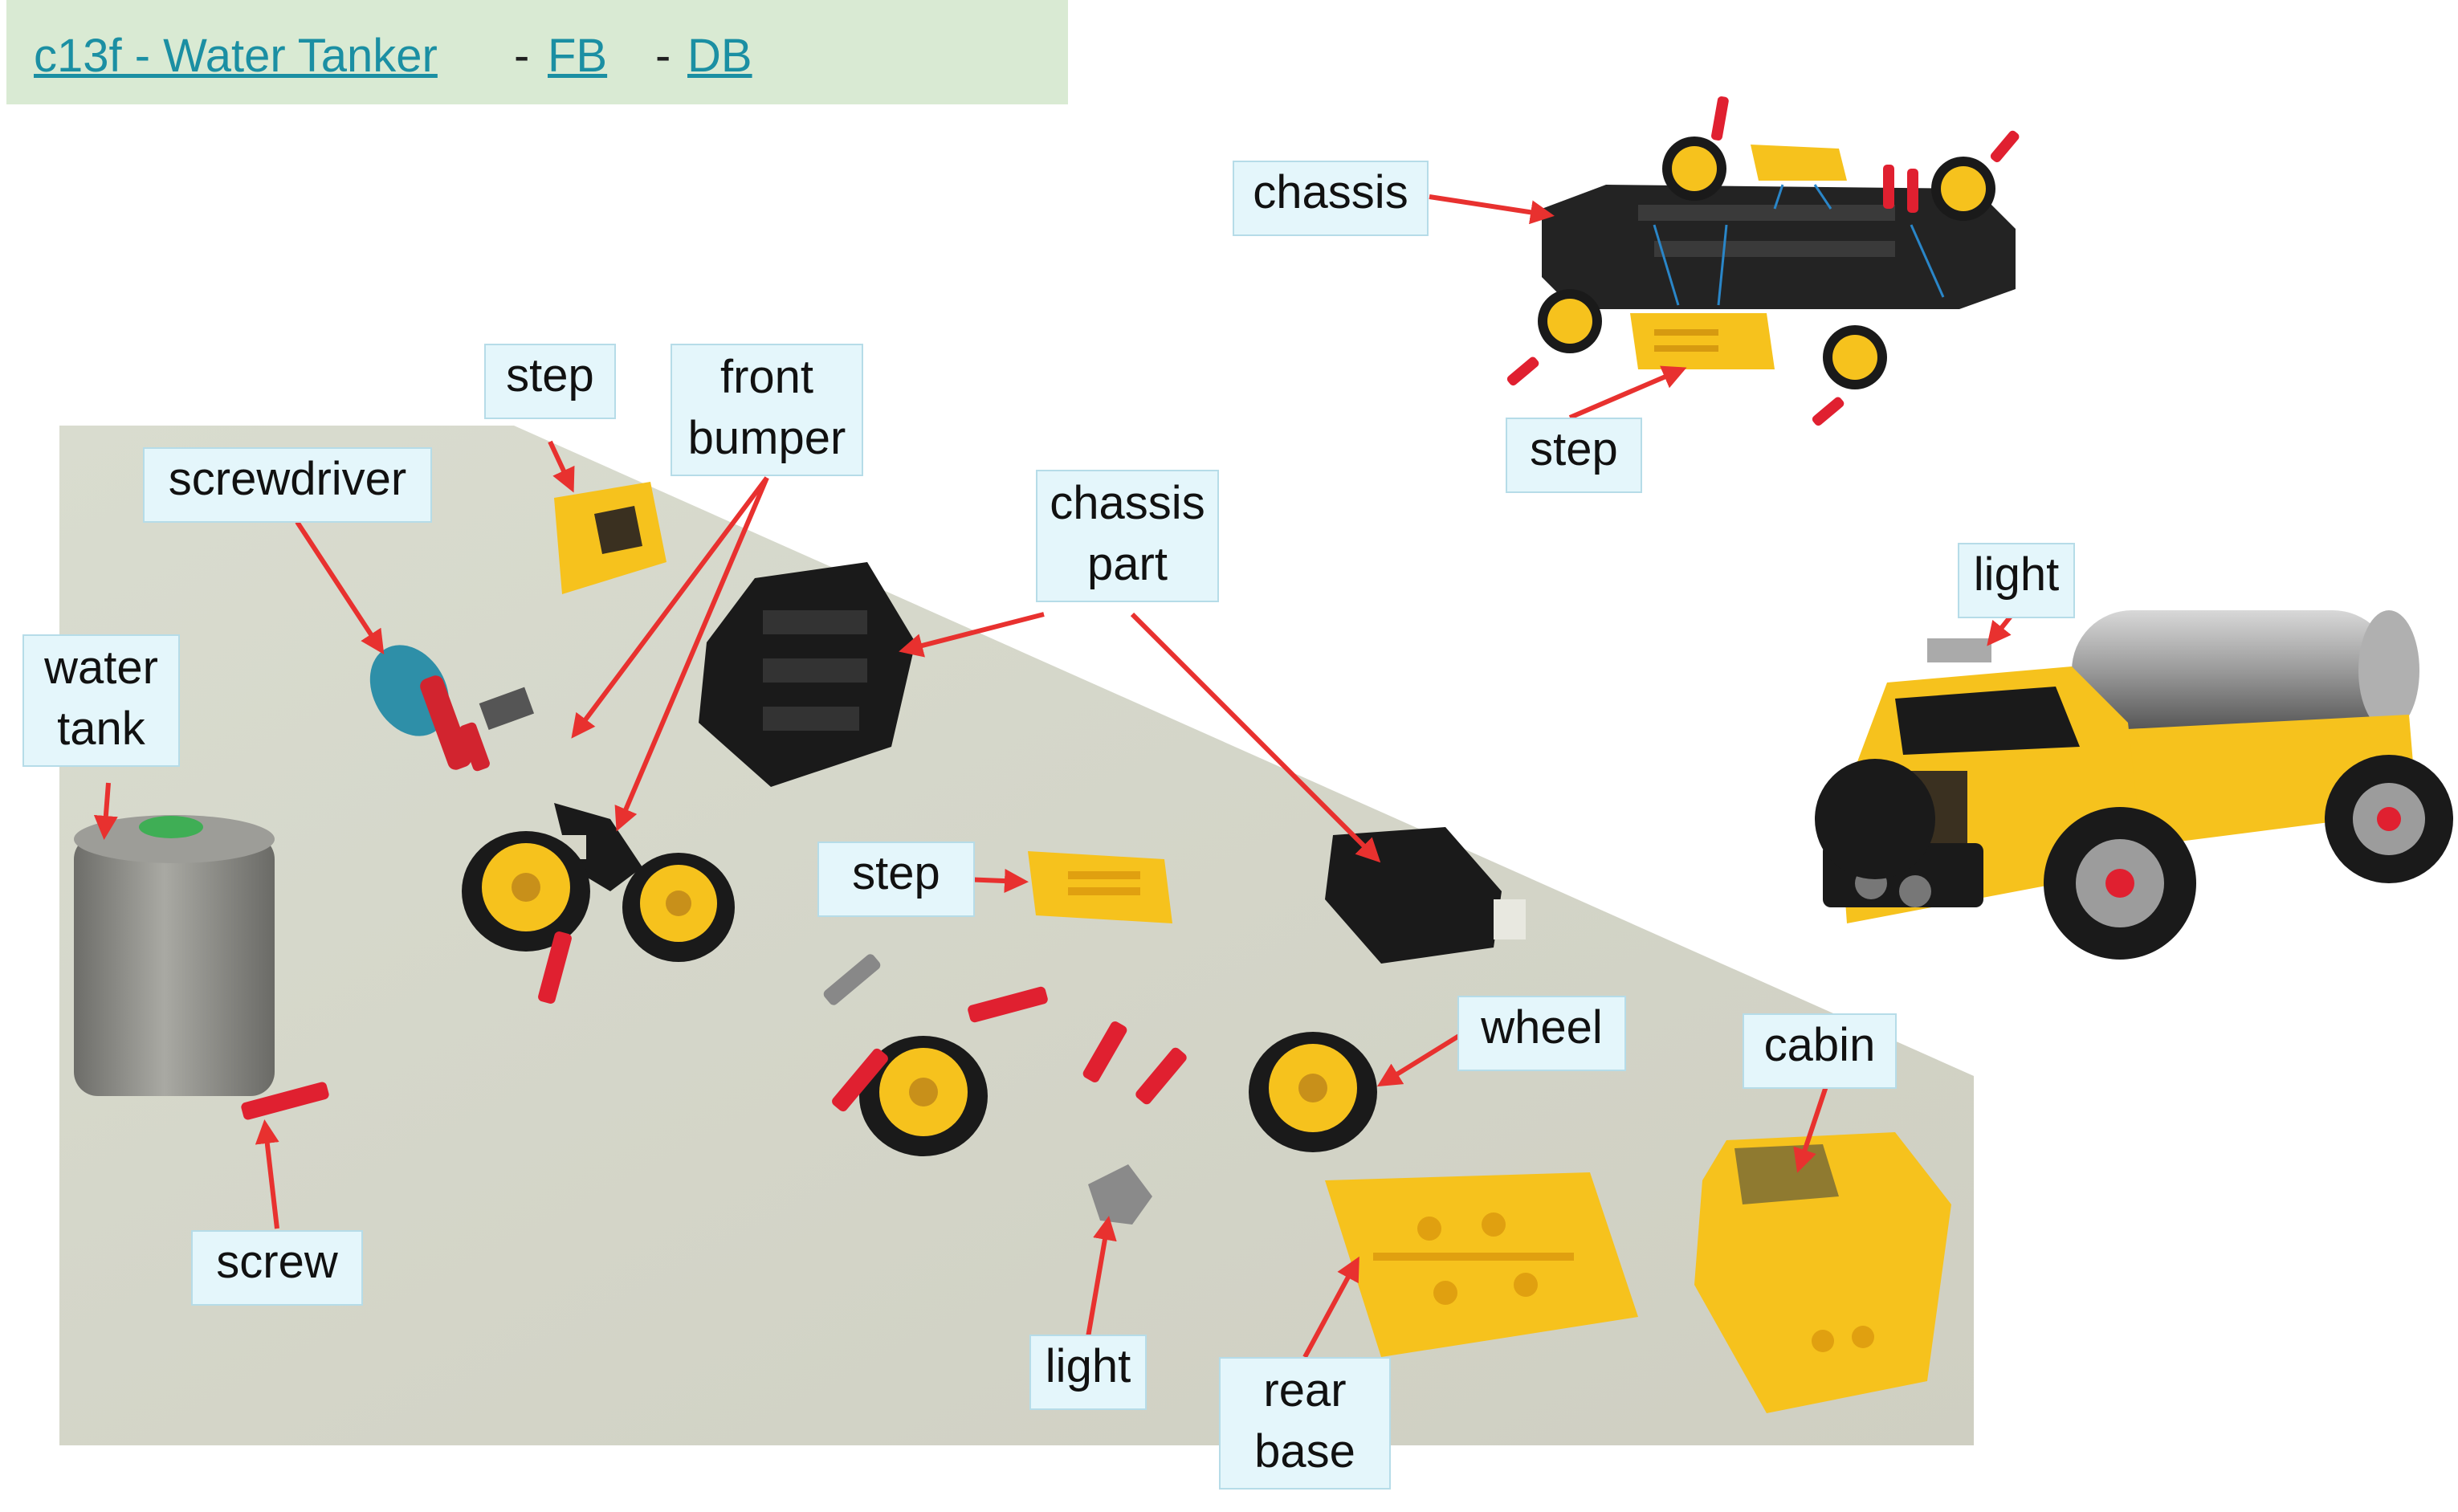  Describe the element at coordinates (1120, 1195) in the screenshot. I see `light-part` at that location.